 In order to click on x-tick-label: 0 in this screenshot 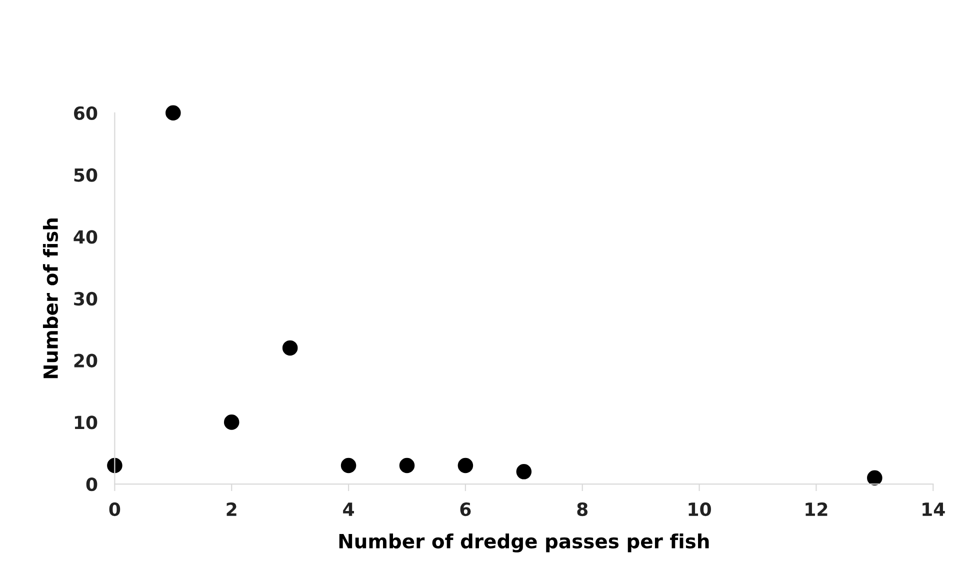, I will do `click(114, 509)`.